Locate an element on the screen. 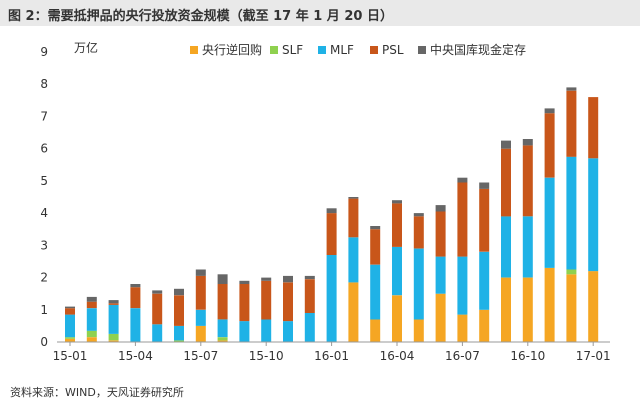 Image resolution: width=640 pixels, height=402 pixels. x-tick-label: 16-10 is located at coordinates (527, 356).